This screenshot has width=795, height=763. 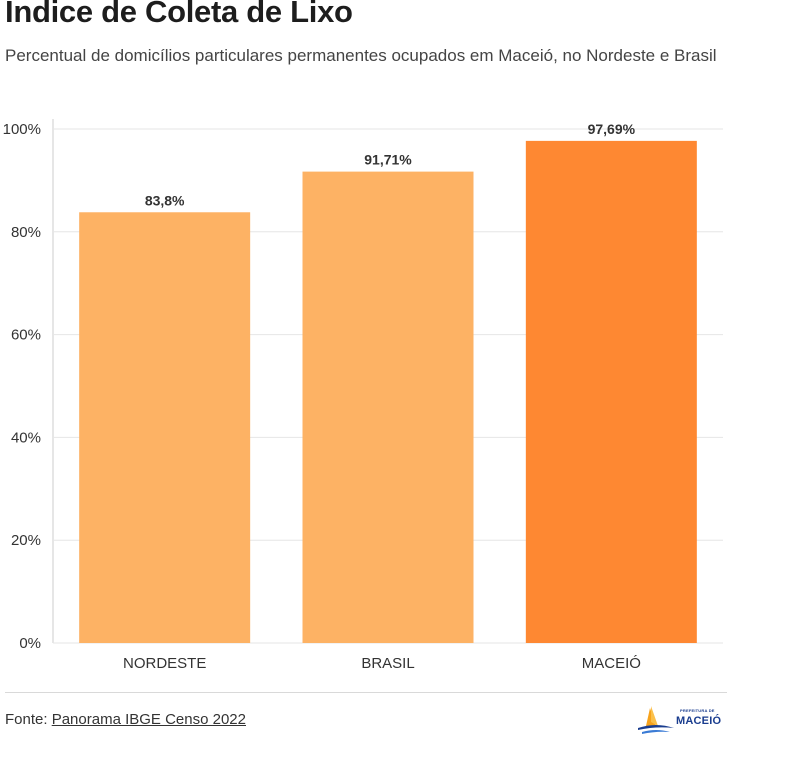 I want to click on y-tick-label: 60%, so click(x=26, y=335).